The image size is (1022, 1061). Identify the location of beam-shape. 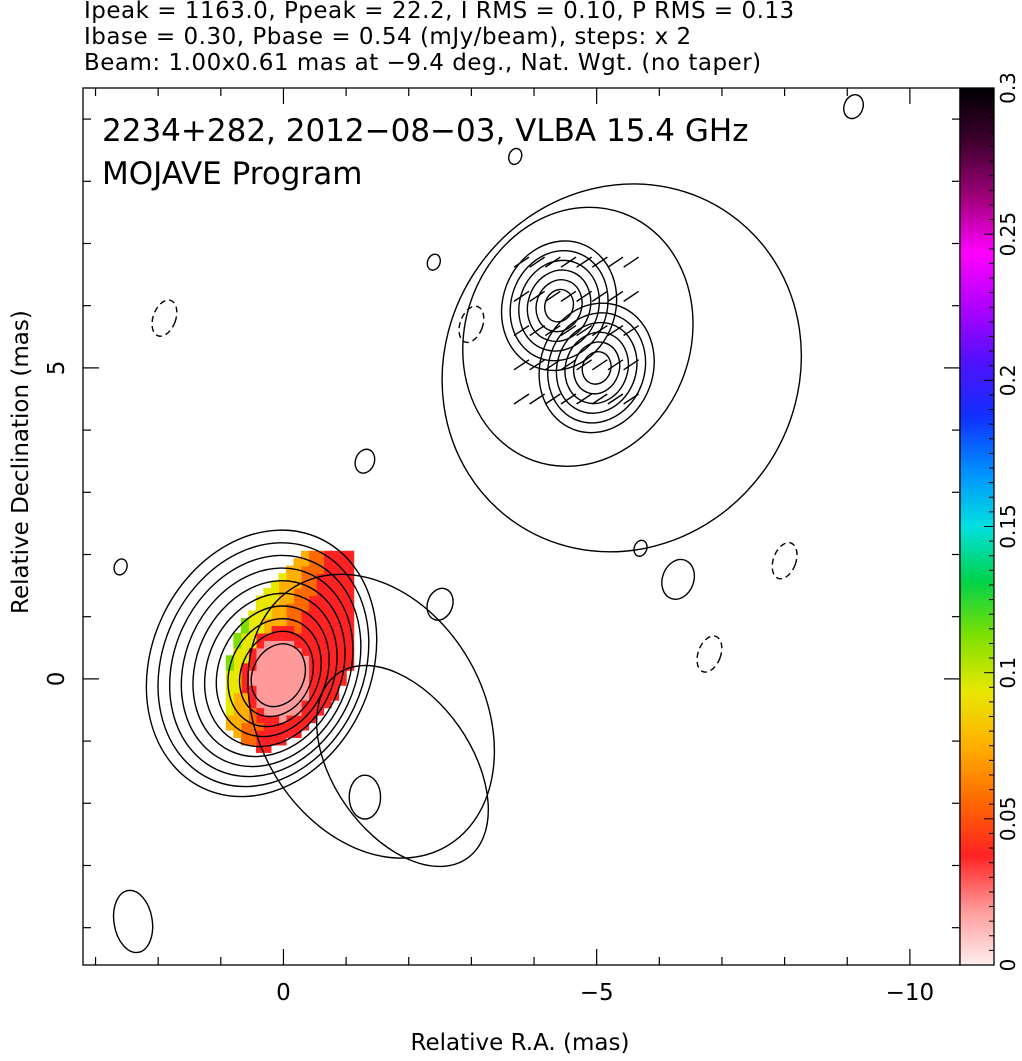
(133, 921).